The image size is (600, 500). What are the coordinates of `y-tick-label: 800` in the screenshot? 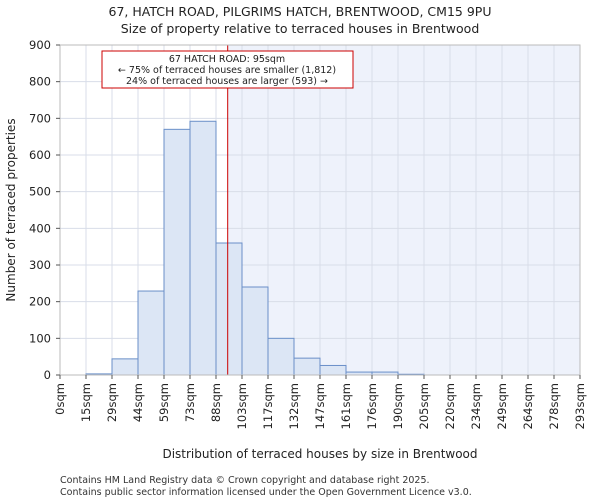 It's located at (40, 82).